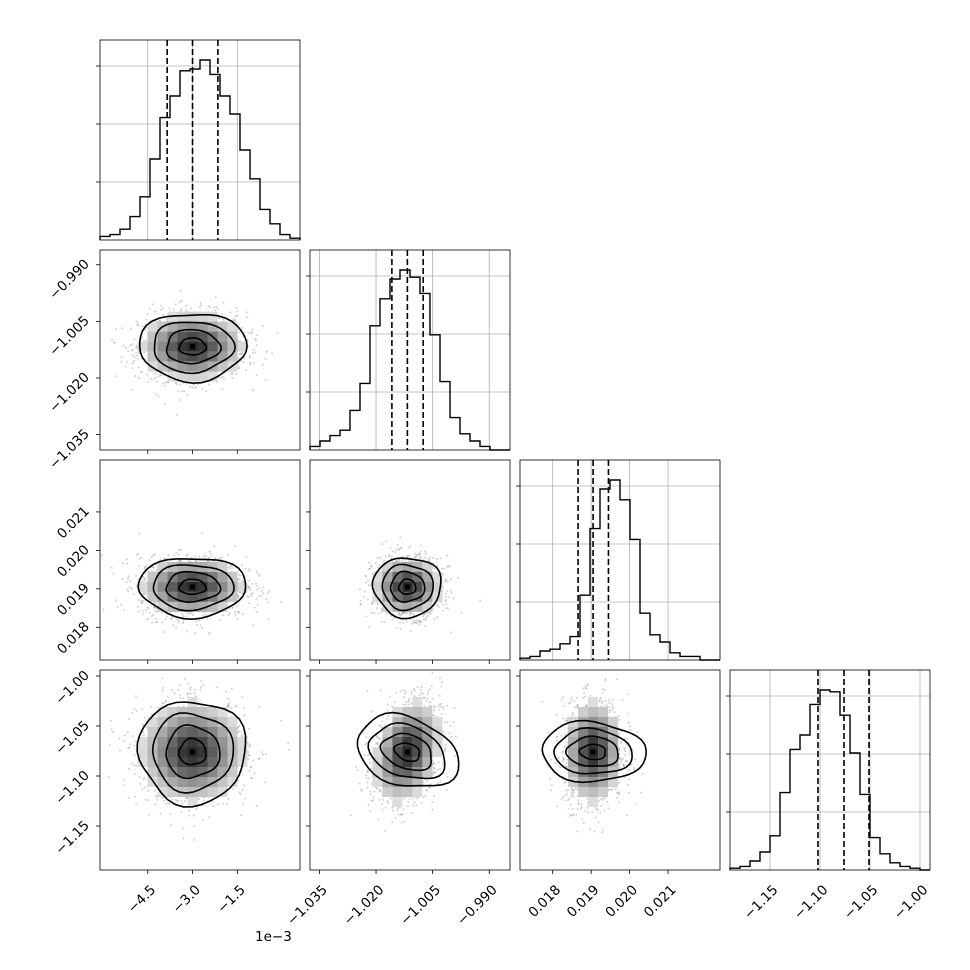 The width and height of the screenshot is (970, 970). What do you see at coordinates (200, 140) in the screenshot?
I see `panel-frame` at bounding box center [200, 140].